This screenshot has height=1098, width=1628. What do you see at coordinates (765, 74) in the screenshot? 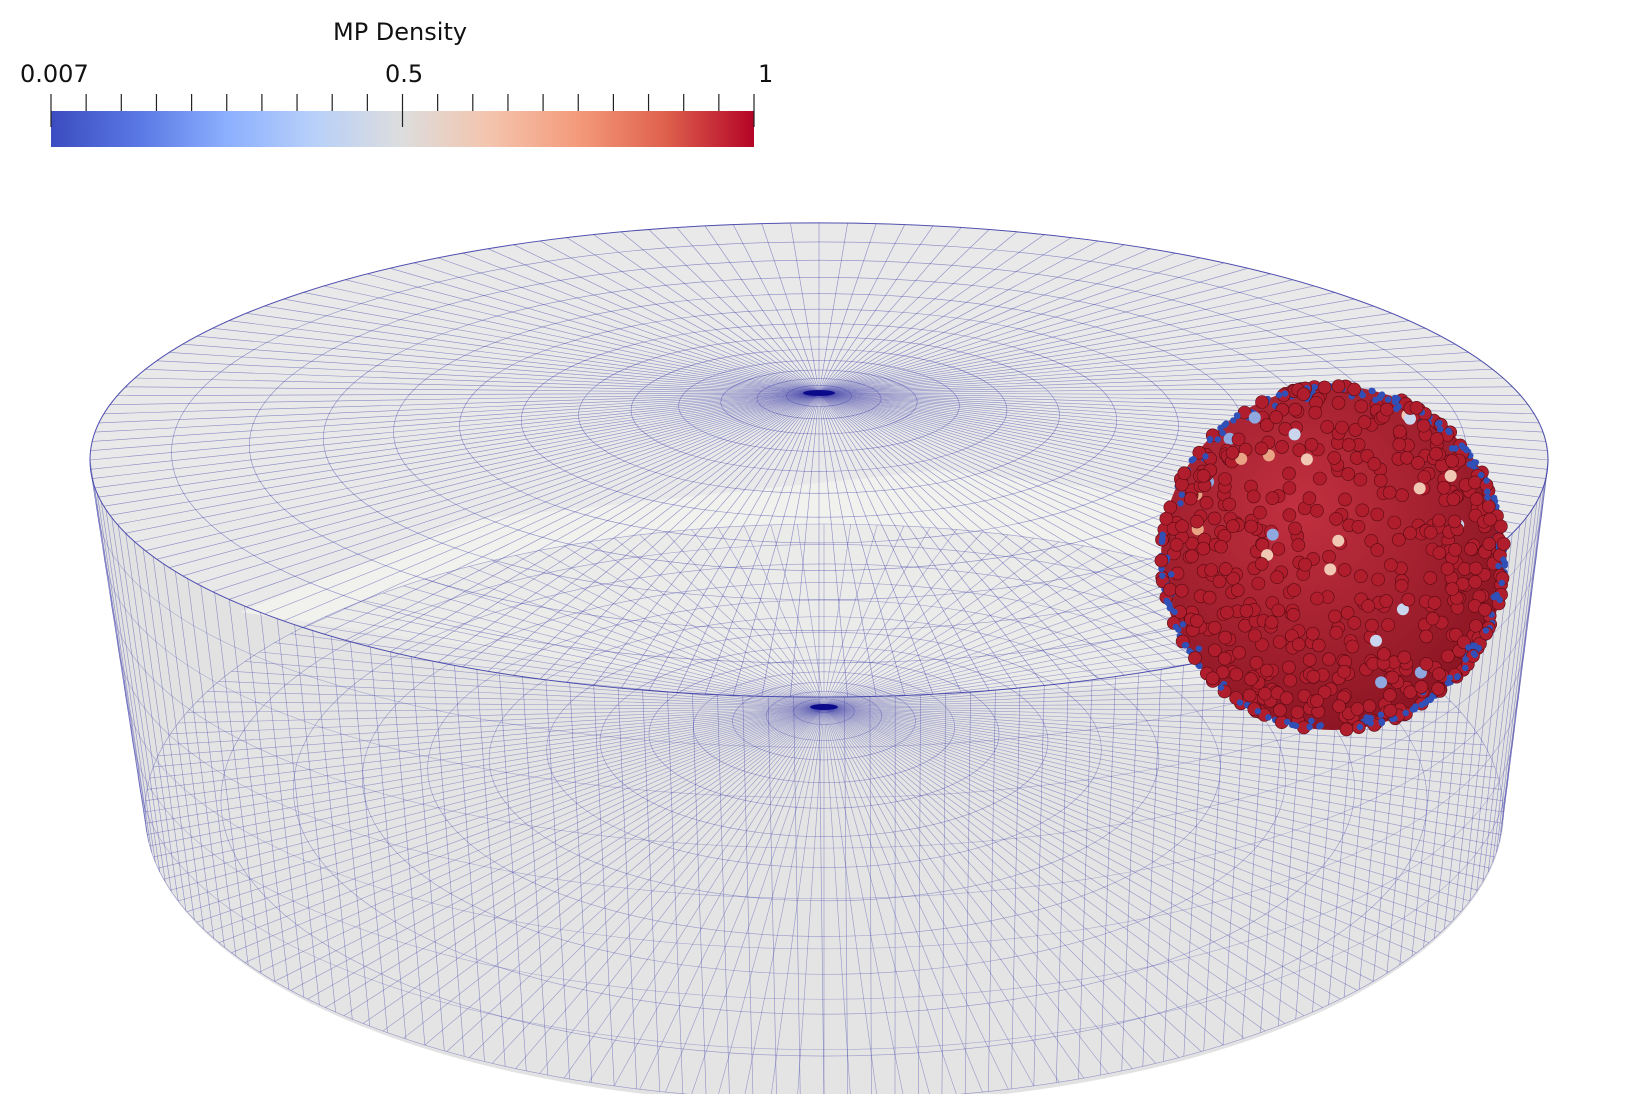
I see `legend-max-label: 1` at bounding box center [765, 74].